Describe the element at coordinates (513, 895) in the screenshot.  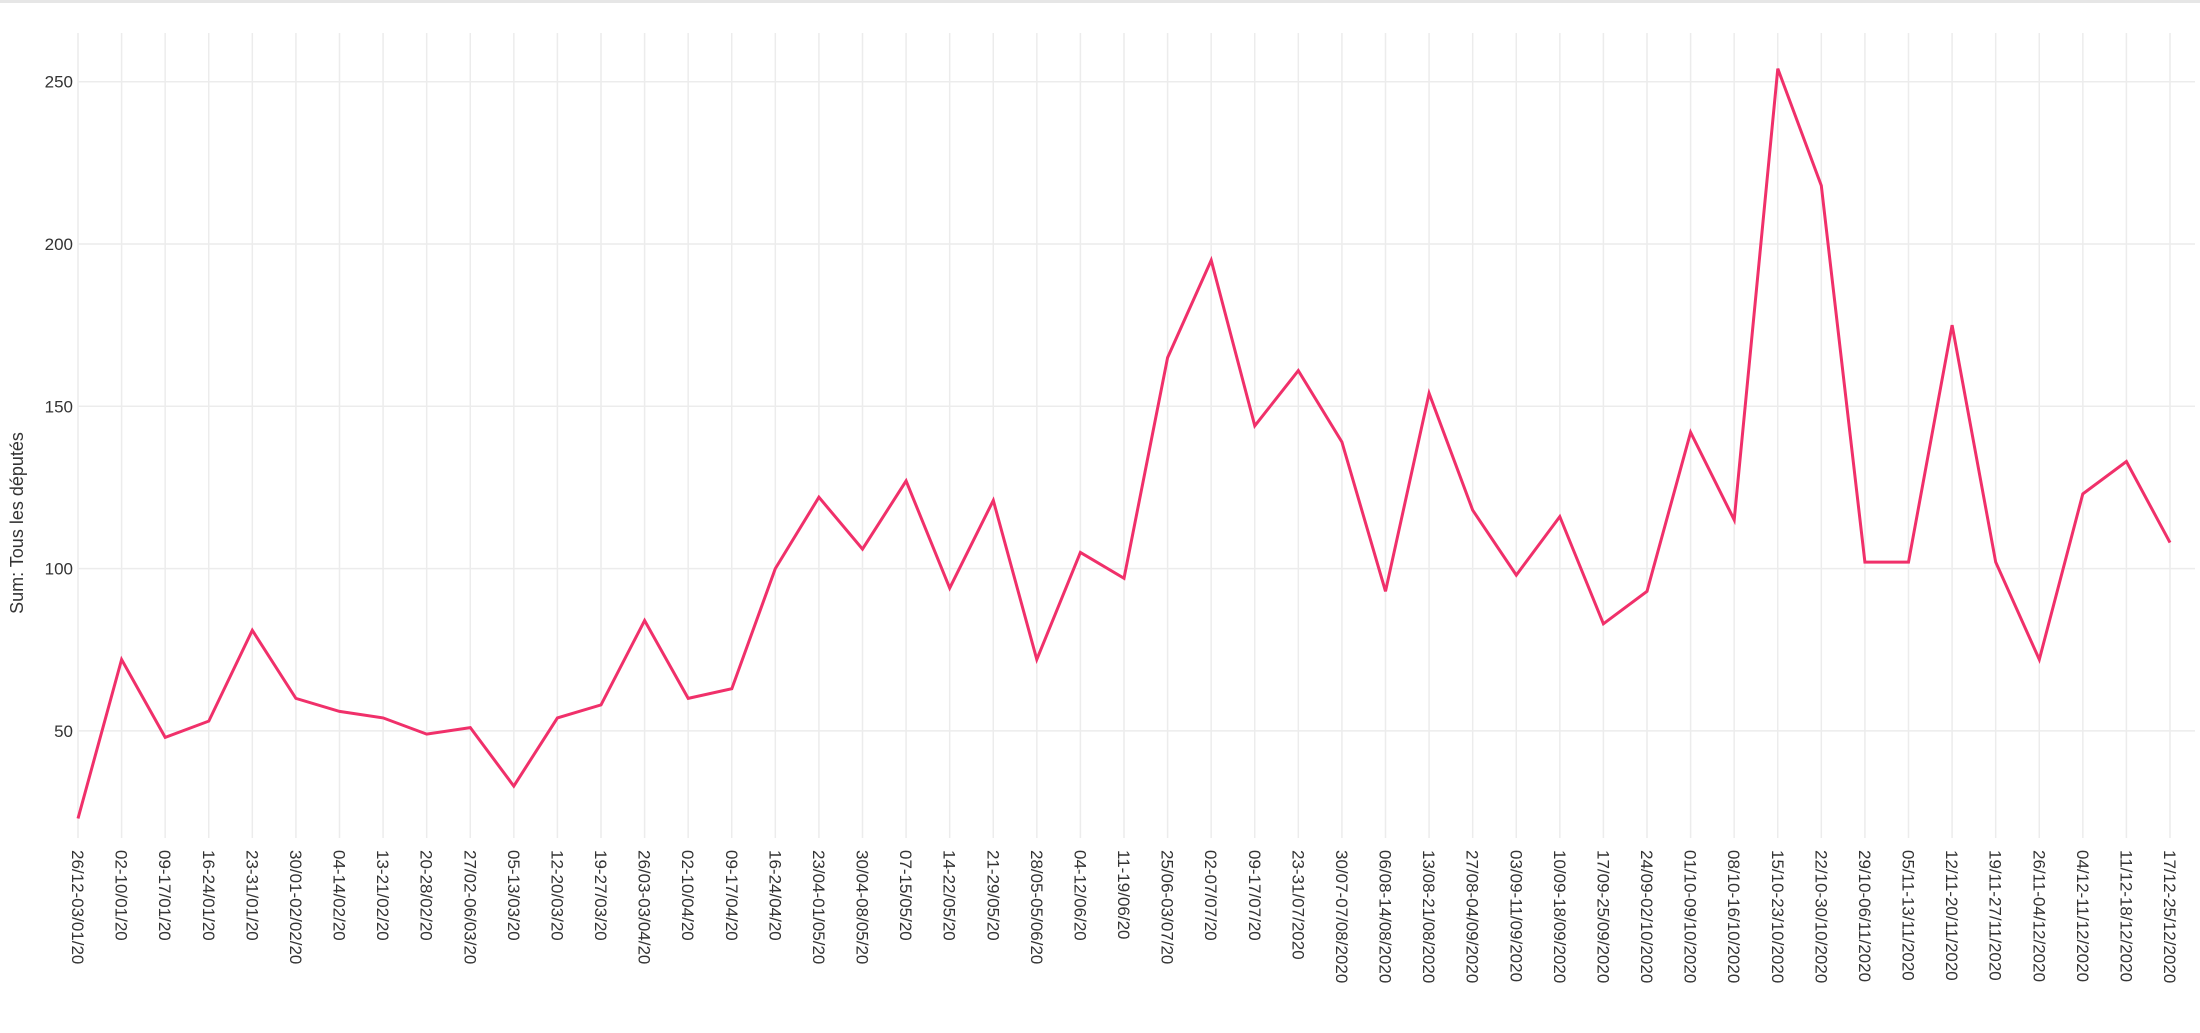
I see `x-tick-label: 05-13/03/20` at that location.